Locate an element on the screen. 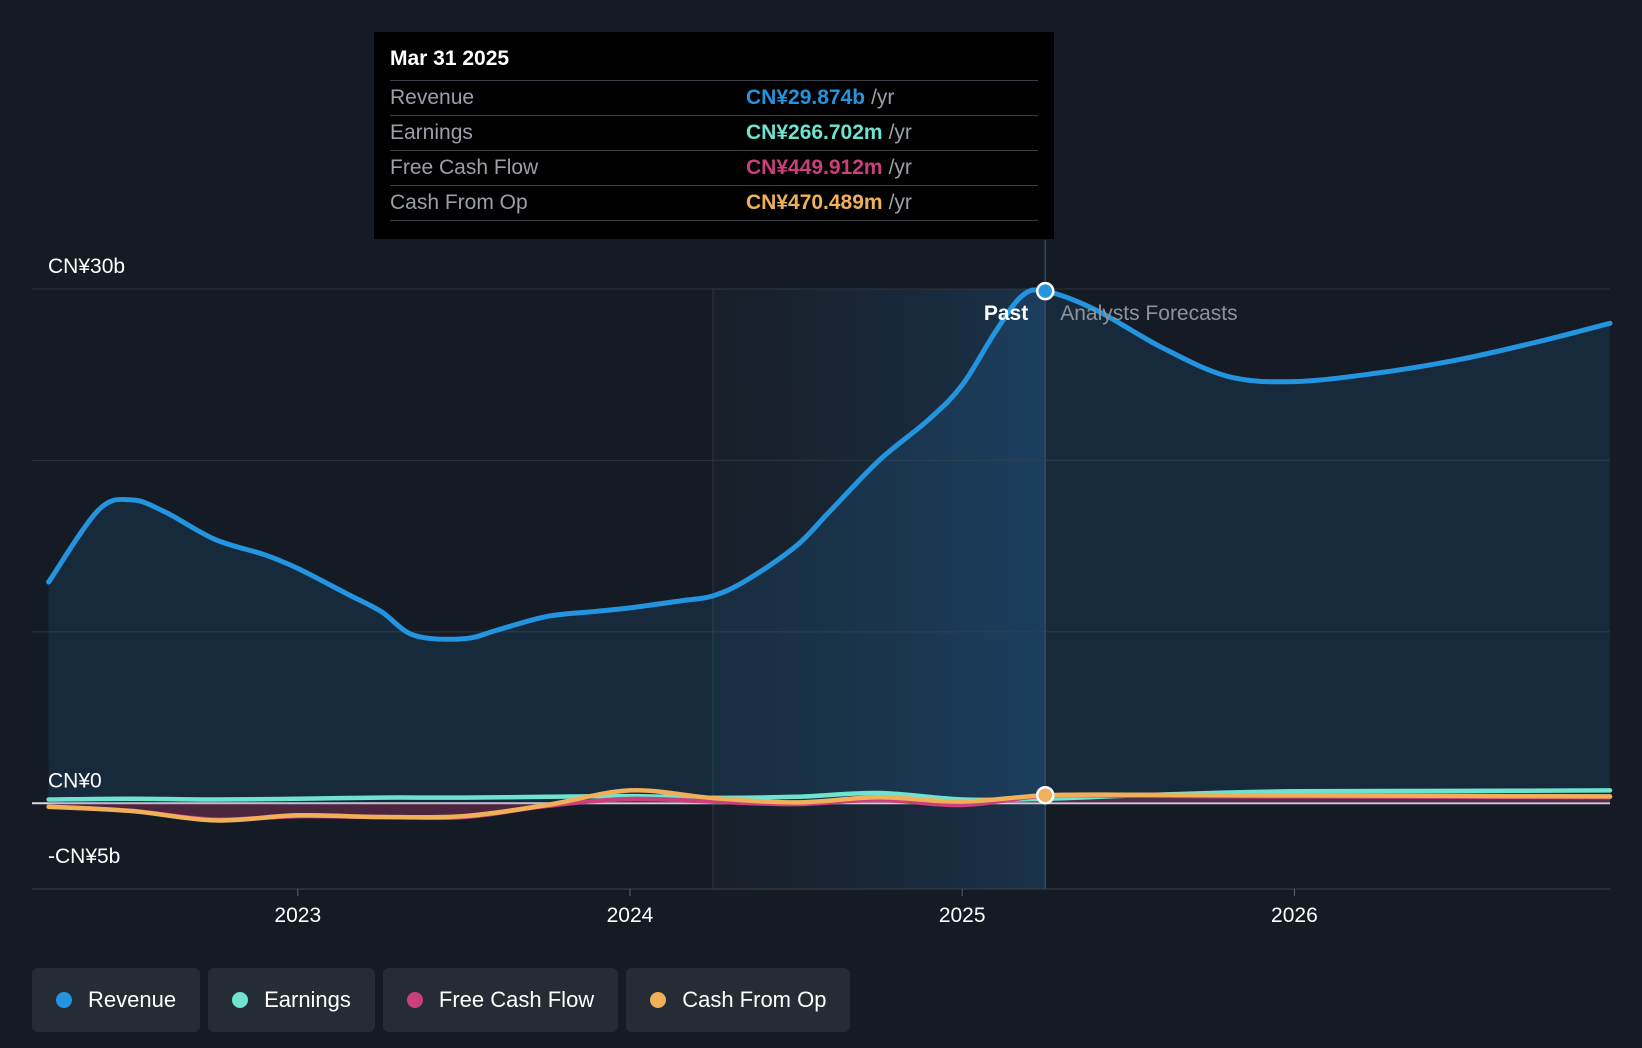 This screenshot has width=1642, height=1048. y-tick-label: CN¥30b is located at coordinates (86, 266).